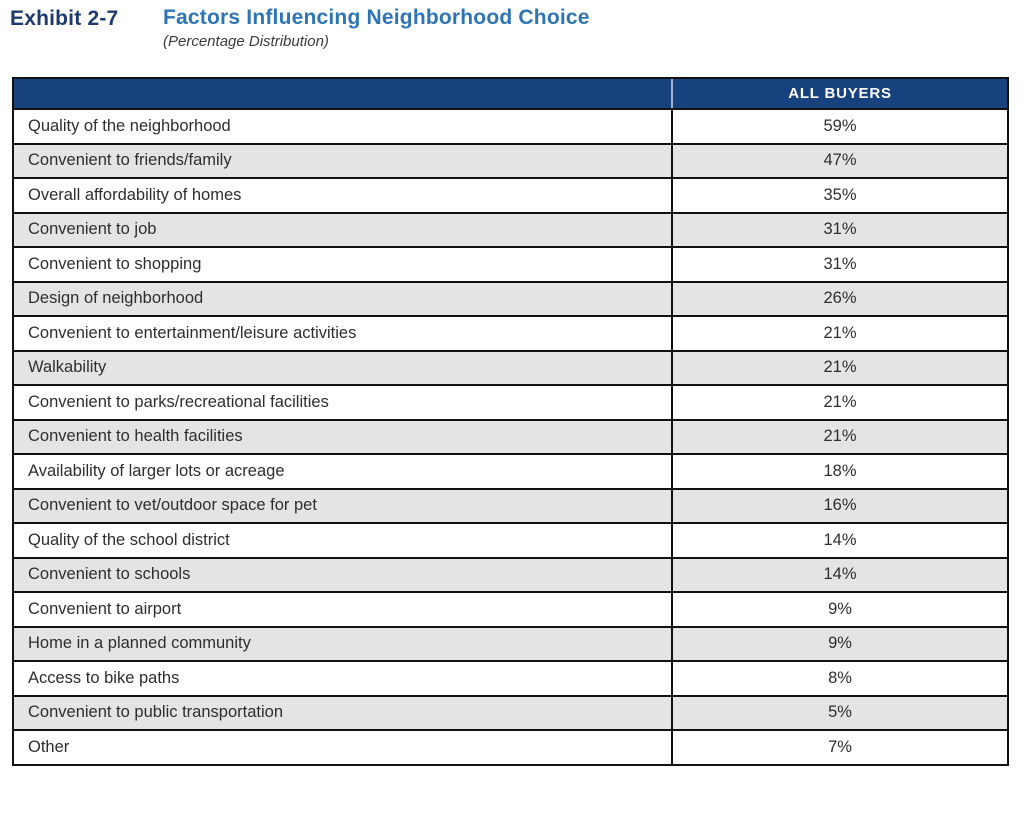 This screenshot has width=1032, height=828. I want to click on table-row: Overall affordability of homes 35%, so click(510, 195).